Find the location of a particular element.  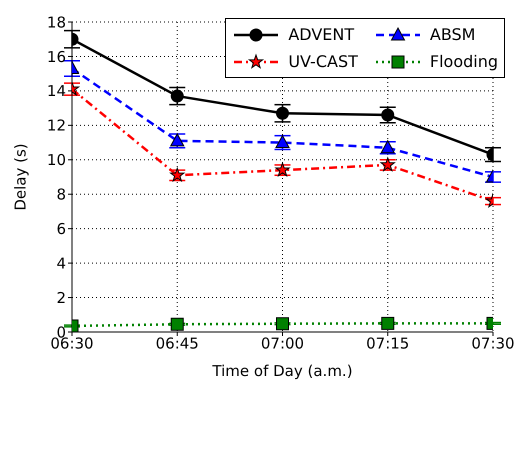

x-tick-label: 07:00 is located at coordinates (282, 343).